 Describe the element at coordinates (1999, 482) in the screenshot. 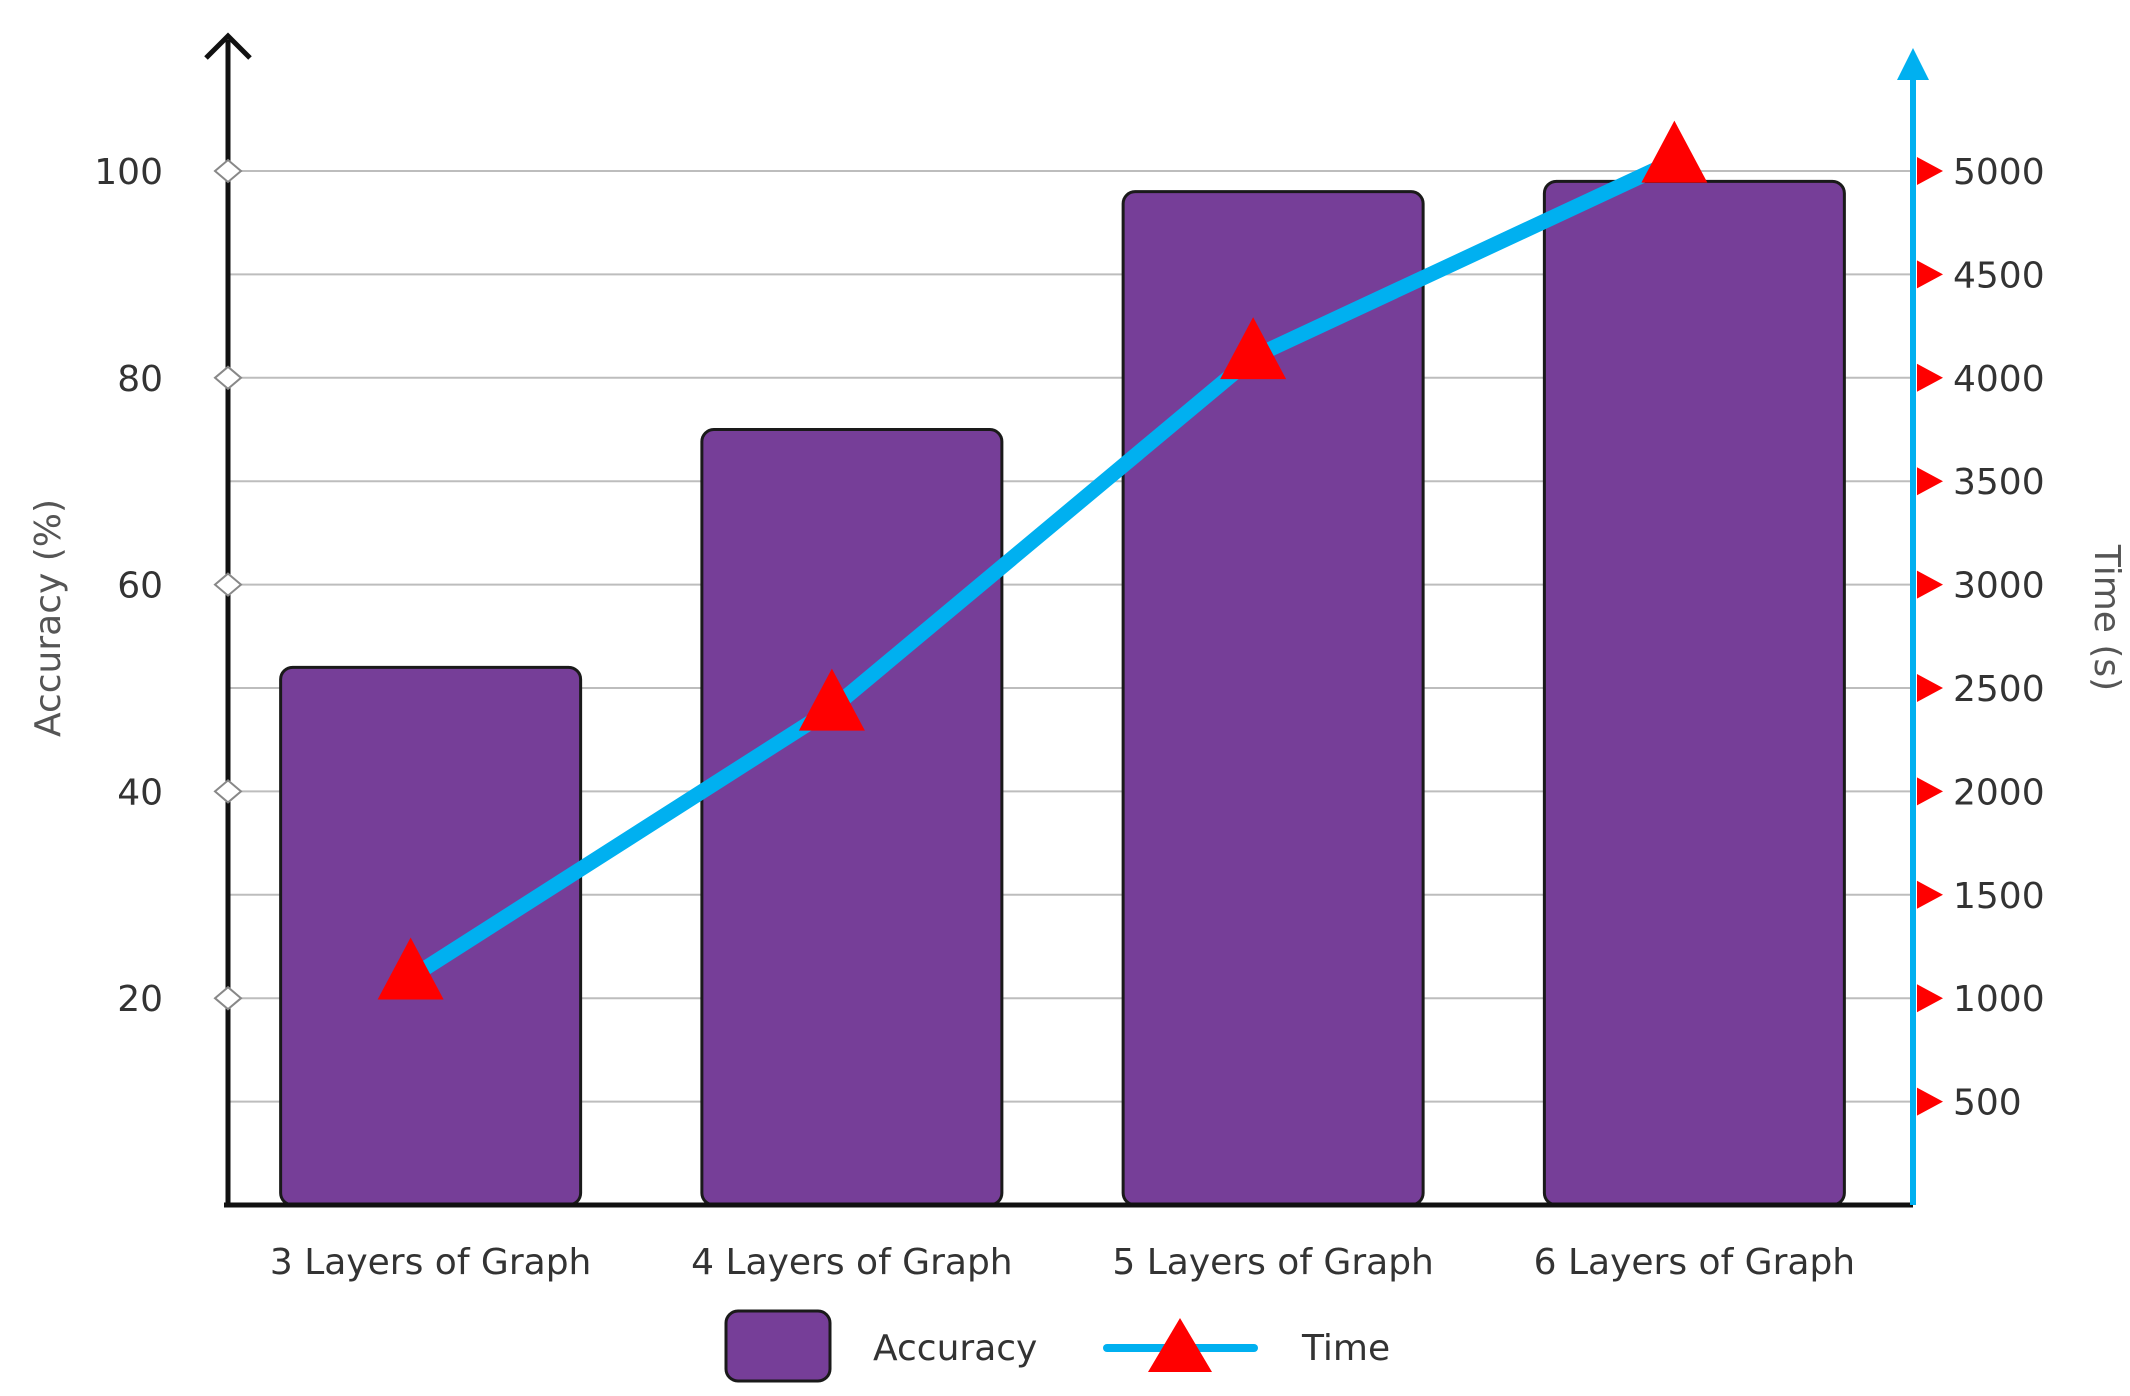

I see `y2-tick-label: 3500` at that location.